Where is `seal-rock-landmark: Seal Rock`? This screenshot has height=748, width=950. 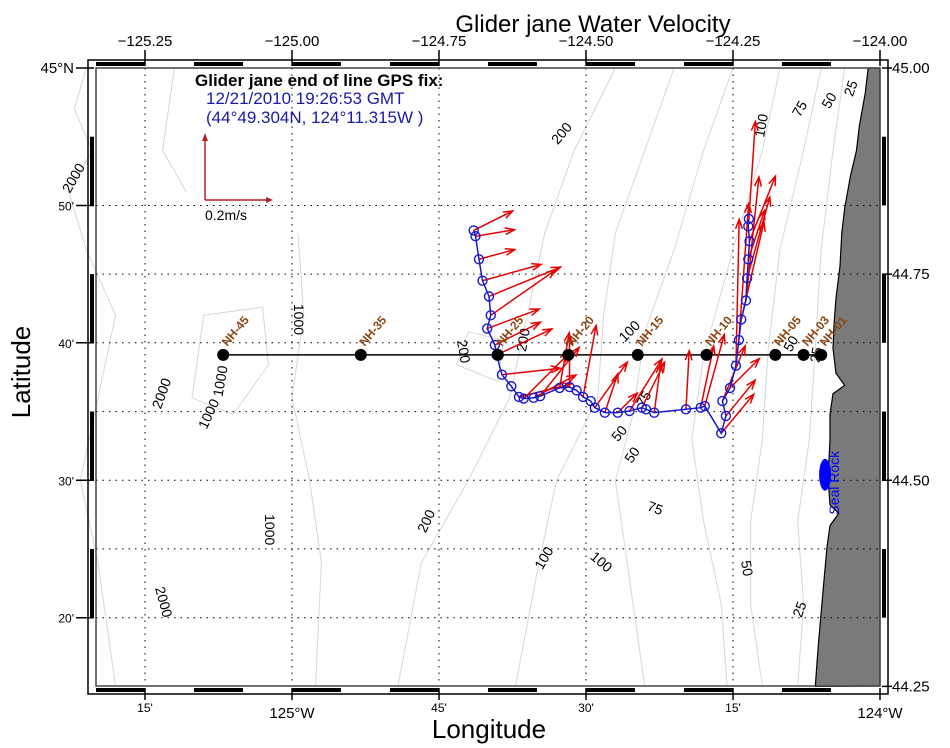
seal-rock-landmark: Seal Rock is located at coordinates (830, 482).